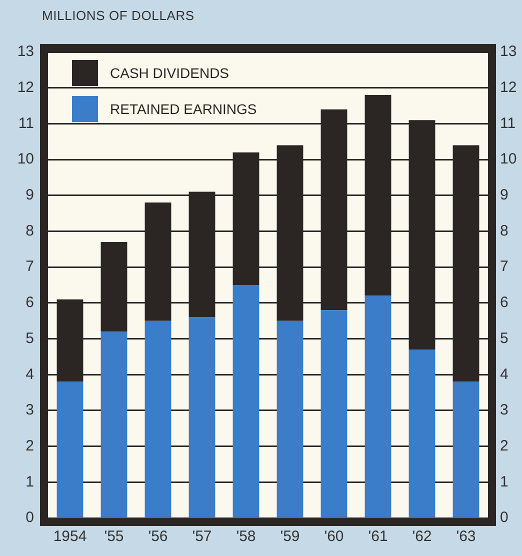 Image resolution: width=522 pixels, height=556 pixels. I want to click on y-tick-label: 4, so click(30, 374).